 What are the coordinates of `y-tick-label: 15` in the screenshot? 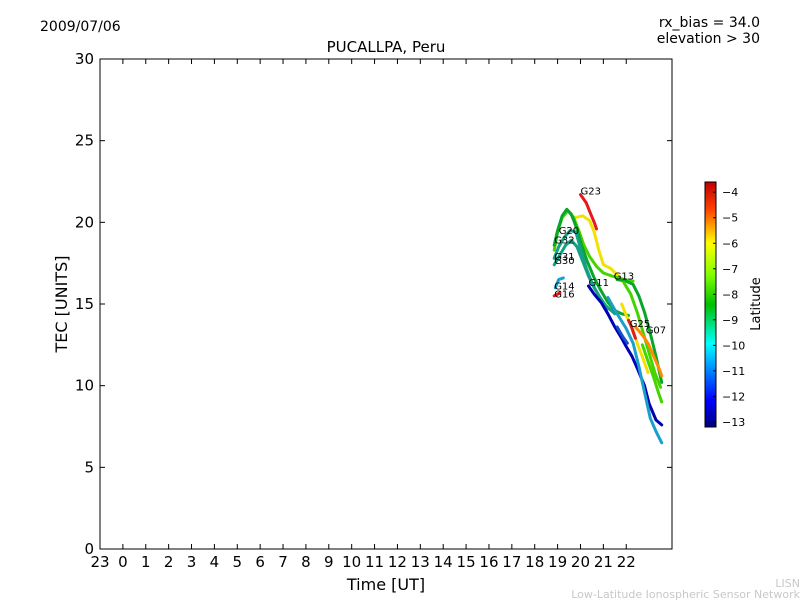 It's located at (84, 304).